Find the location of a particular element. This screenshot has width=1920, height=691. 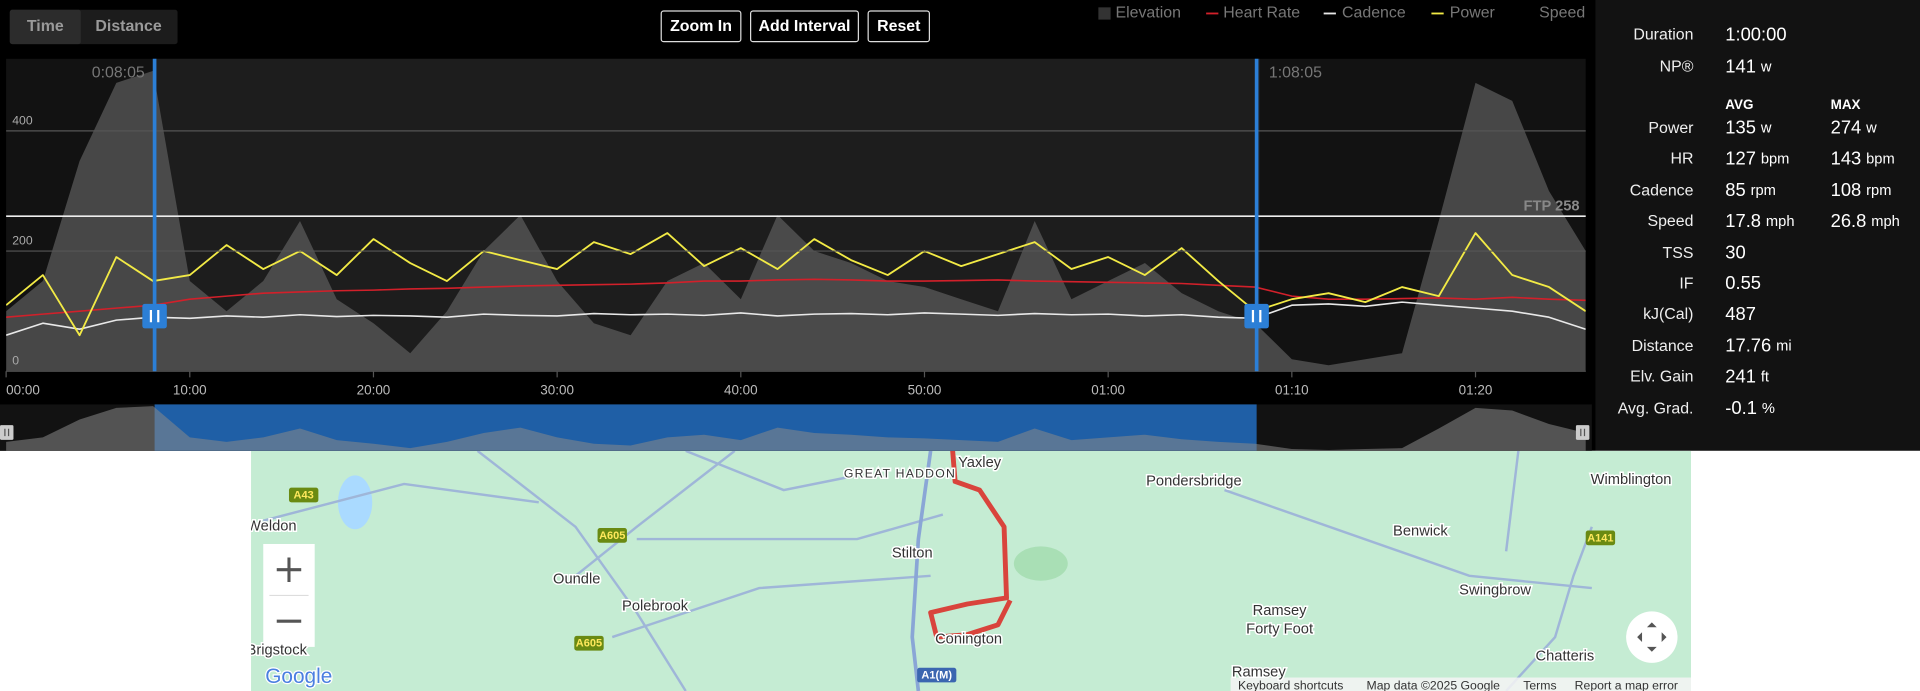

map-footer-bg is located at coordinates (1461, 684).